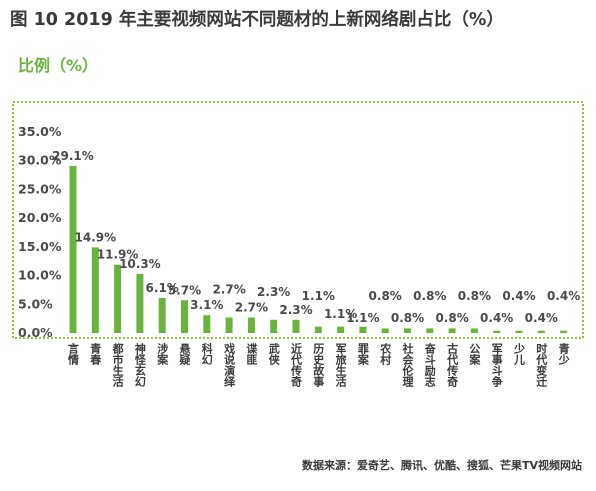 This screenshot has width=596, height=491. What do you see at coordinates (185, 354) in the screenshot?
I see `x-category-label: 悬疑` at bounding box center [185, 354].